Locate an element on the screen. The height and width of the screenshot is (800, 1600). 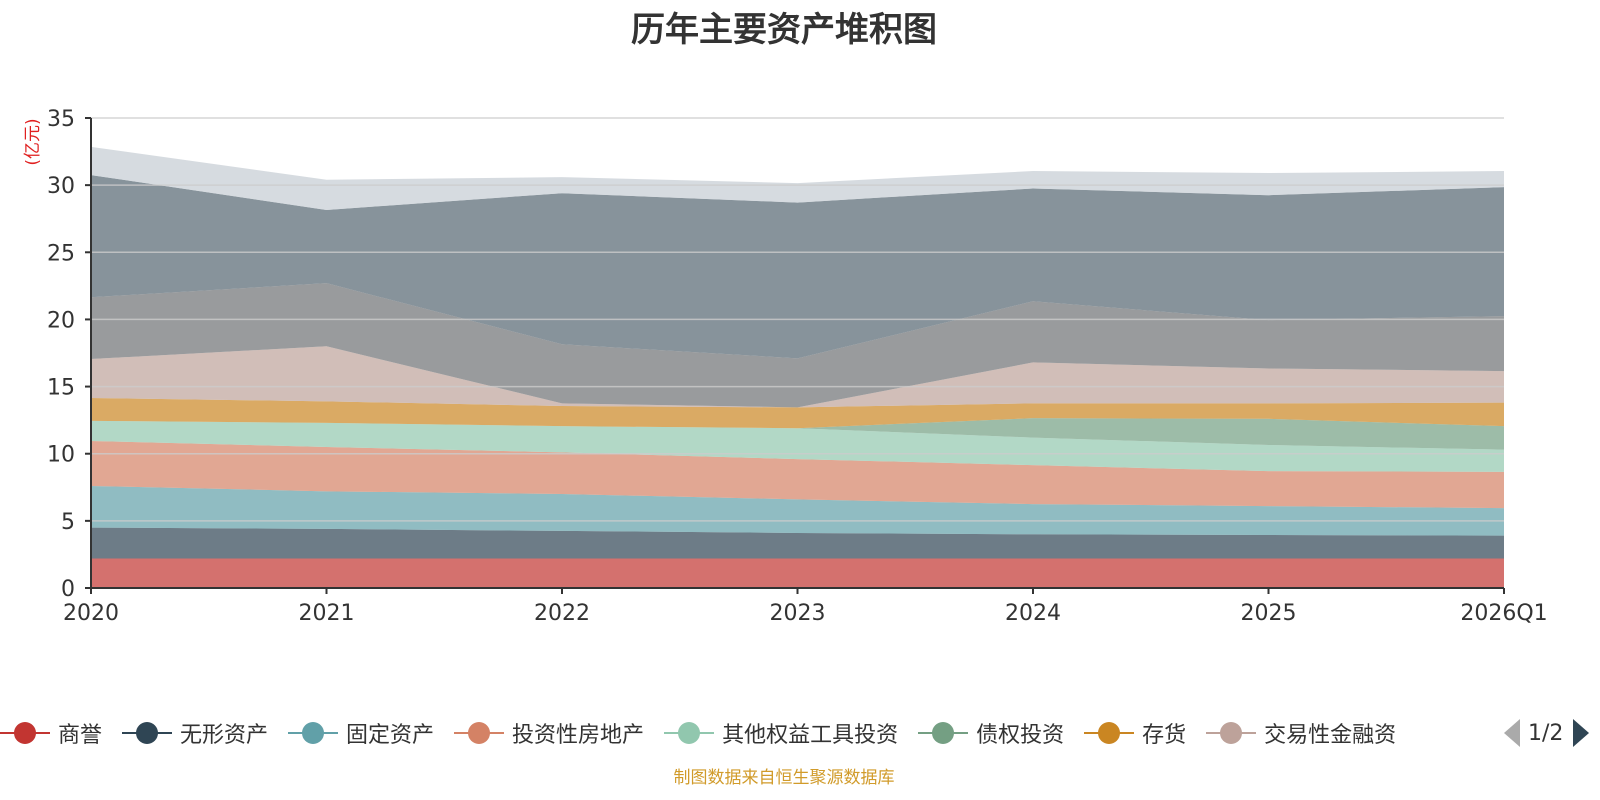
legend-page-indicator: 1/2 is located at coordinates (1546, 733).